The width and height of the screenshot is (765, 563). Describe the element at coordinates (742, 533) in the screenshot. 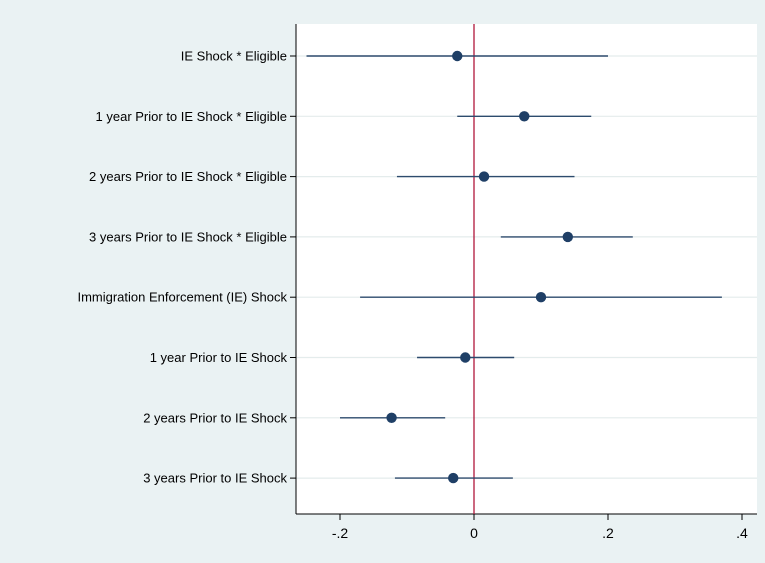

I see `x-tick-label: .4` at that location.